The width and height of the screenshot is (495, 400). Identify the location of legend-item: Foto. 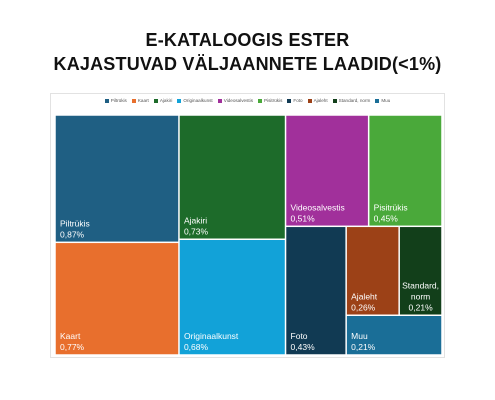
(295, 100).